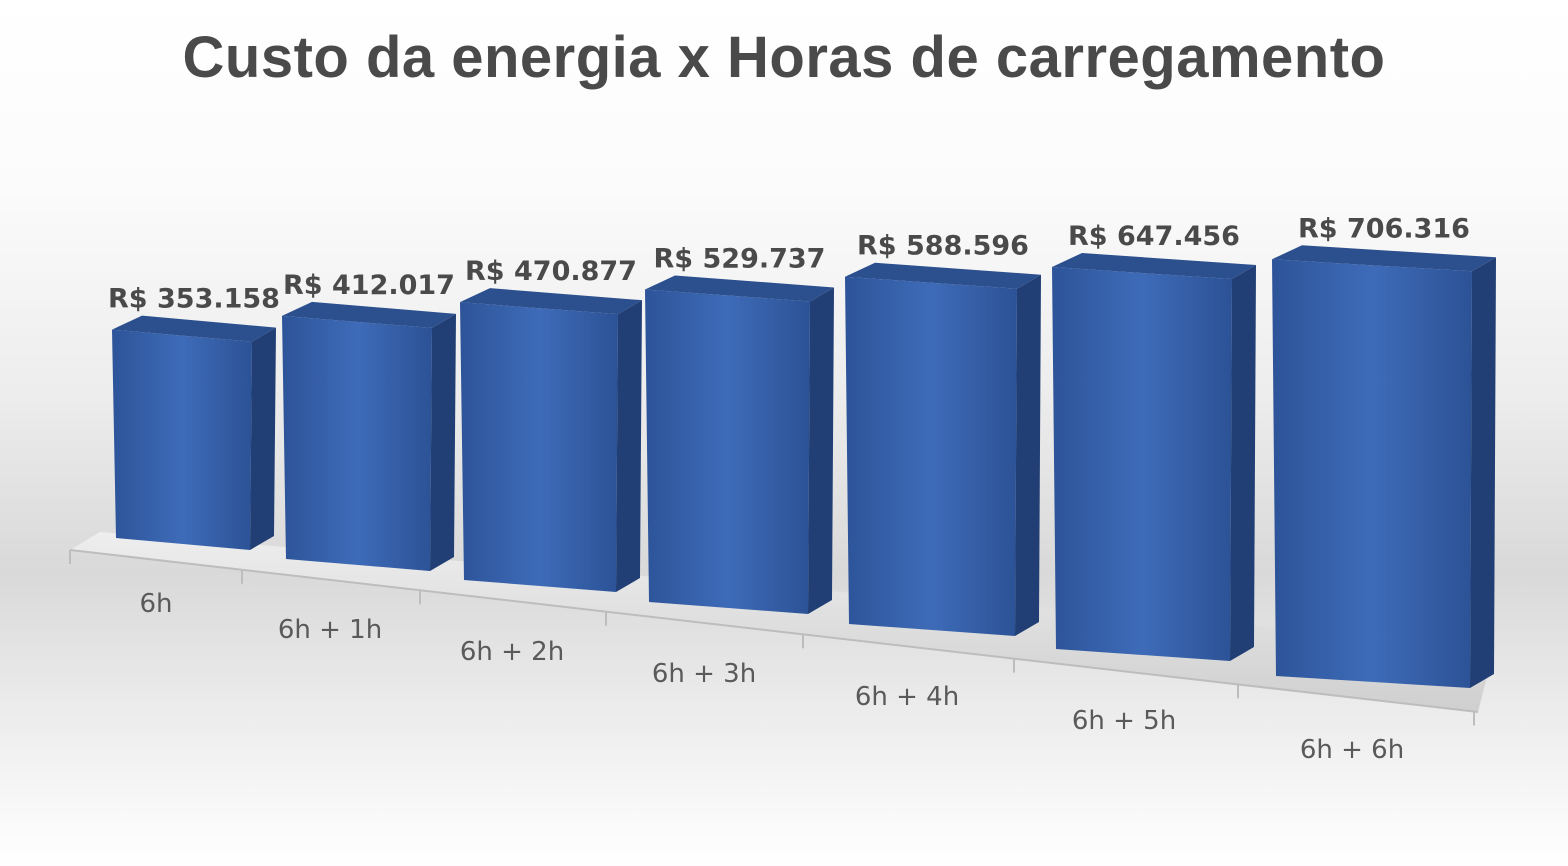  I want to click on category-label-5: 6h + 4h, so click(907, 697).